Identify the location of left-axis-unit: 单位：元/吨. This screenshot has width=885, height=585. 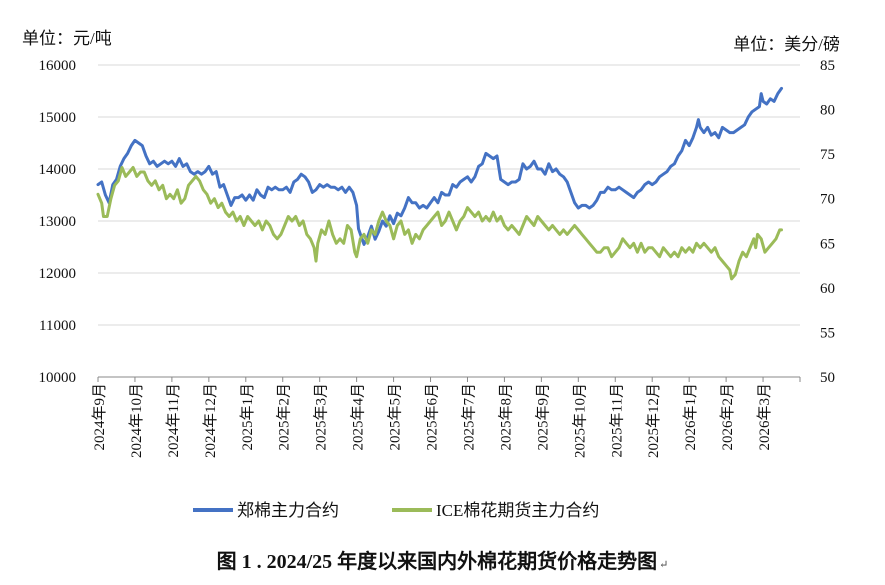
(67, 38).